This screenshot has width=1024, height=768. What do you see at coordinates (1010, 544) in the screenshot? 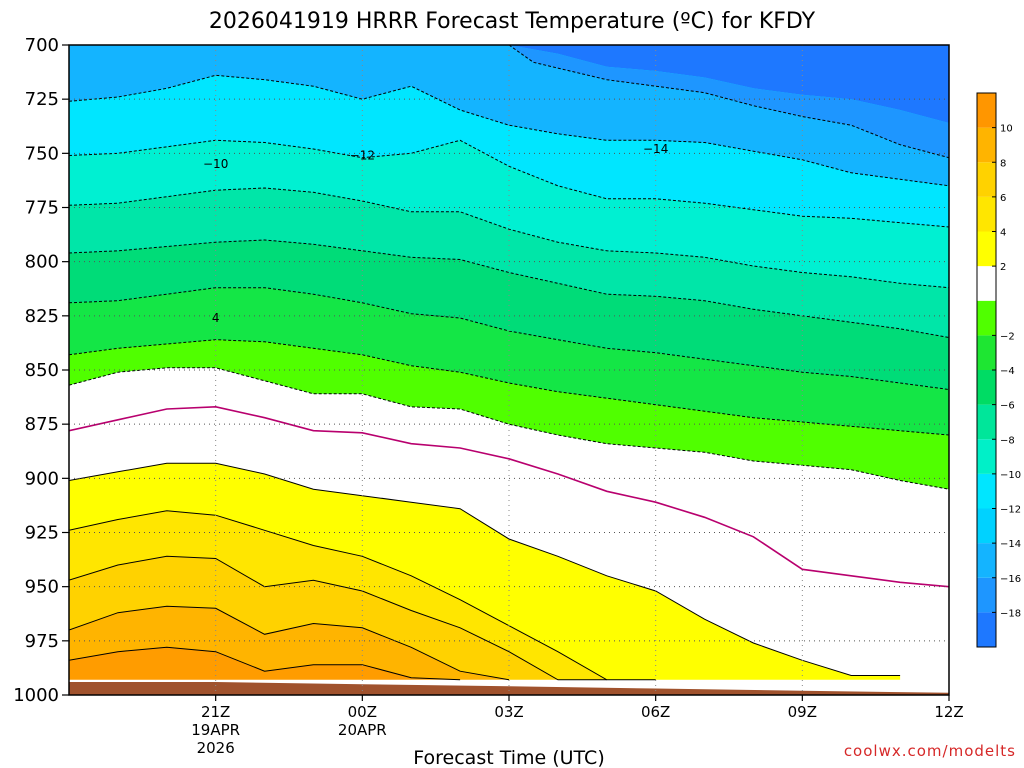
I see `colorbar-tick-label: −14` at bounding box center [1010, 544].